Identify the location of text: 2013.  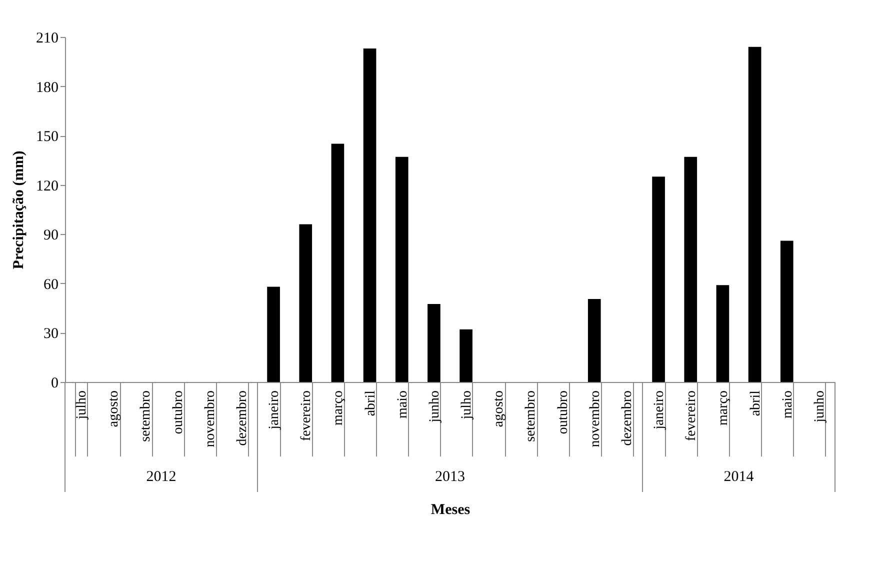
(450, 477).